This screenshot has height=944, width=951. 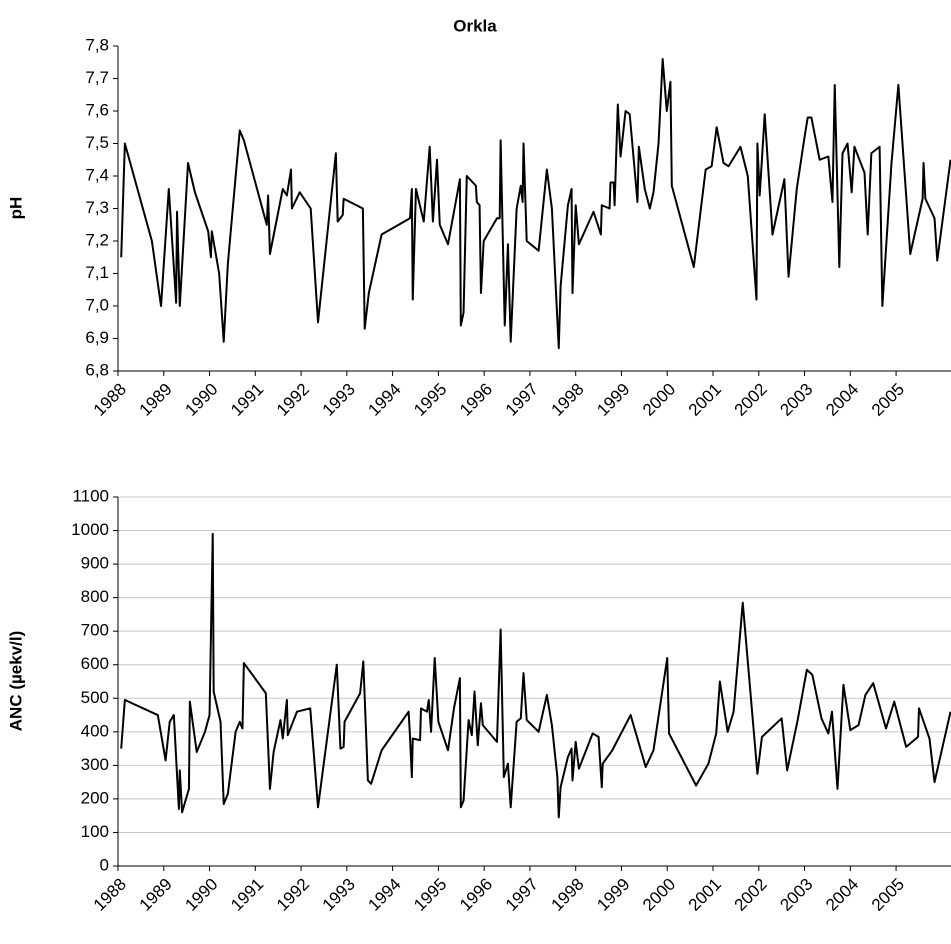 What do you see at coordinates (90, 529) in the screenshot?
I see `y-tick-label: 1000` at bounding box center [90, 529].